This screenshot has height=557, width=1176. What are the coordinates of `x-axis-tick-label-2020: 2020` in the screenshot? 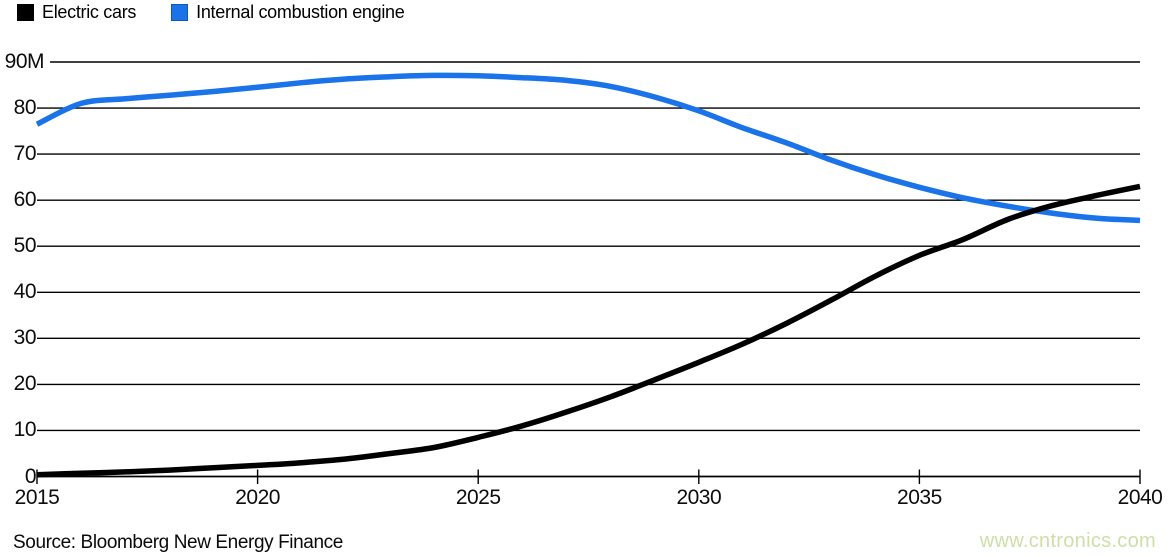 It's located at (257, 497).